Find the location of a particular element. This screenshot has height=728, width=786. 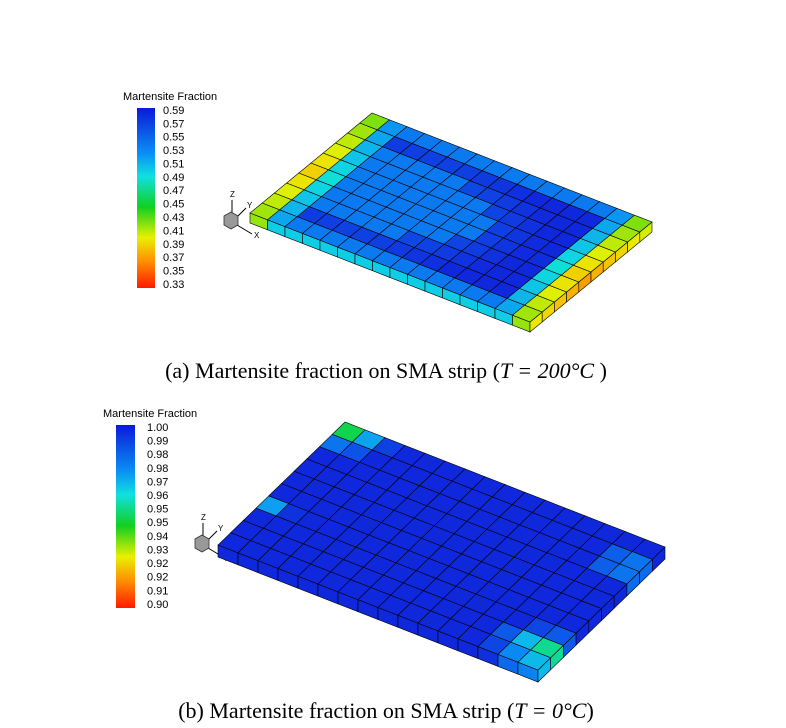

legend-label: 0.37 is located at coordinates (173, 258).